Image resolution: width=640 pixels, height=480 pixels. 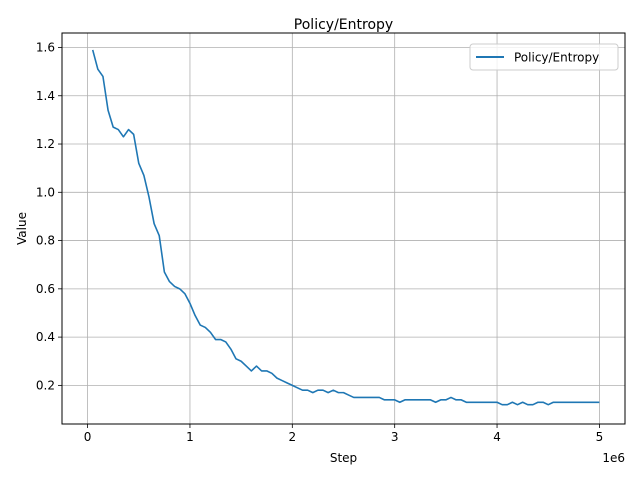 I want to click on x-tick-label: 3, so click(x=395, y=437).